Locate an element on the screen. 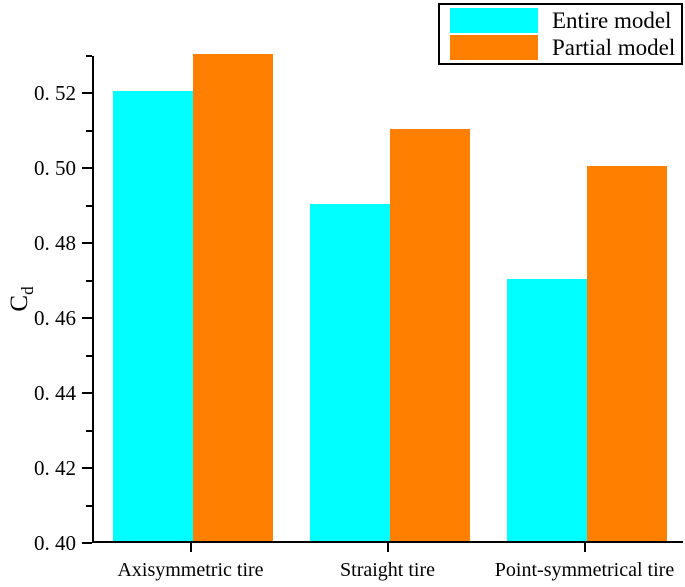 The width and height of the screenshot is (685, 587). y-axis-title-sub: d is located at coordinates (27, 290).